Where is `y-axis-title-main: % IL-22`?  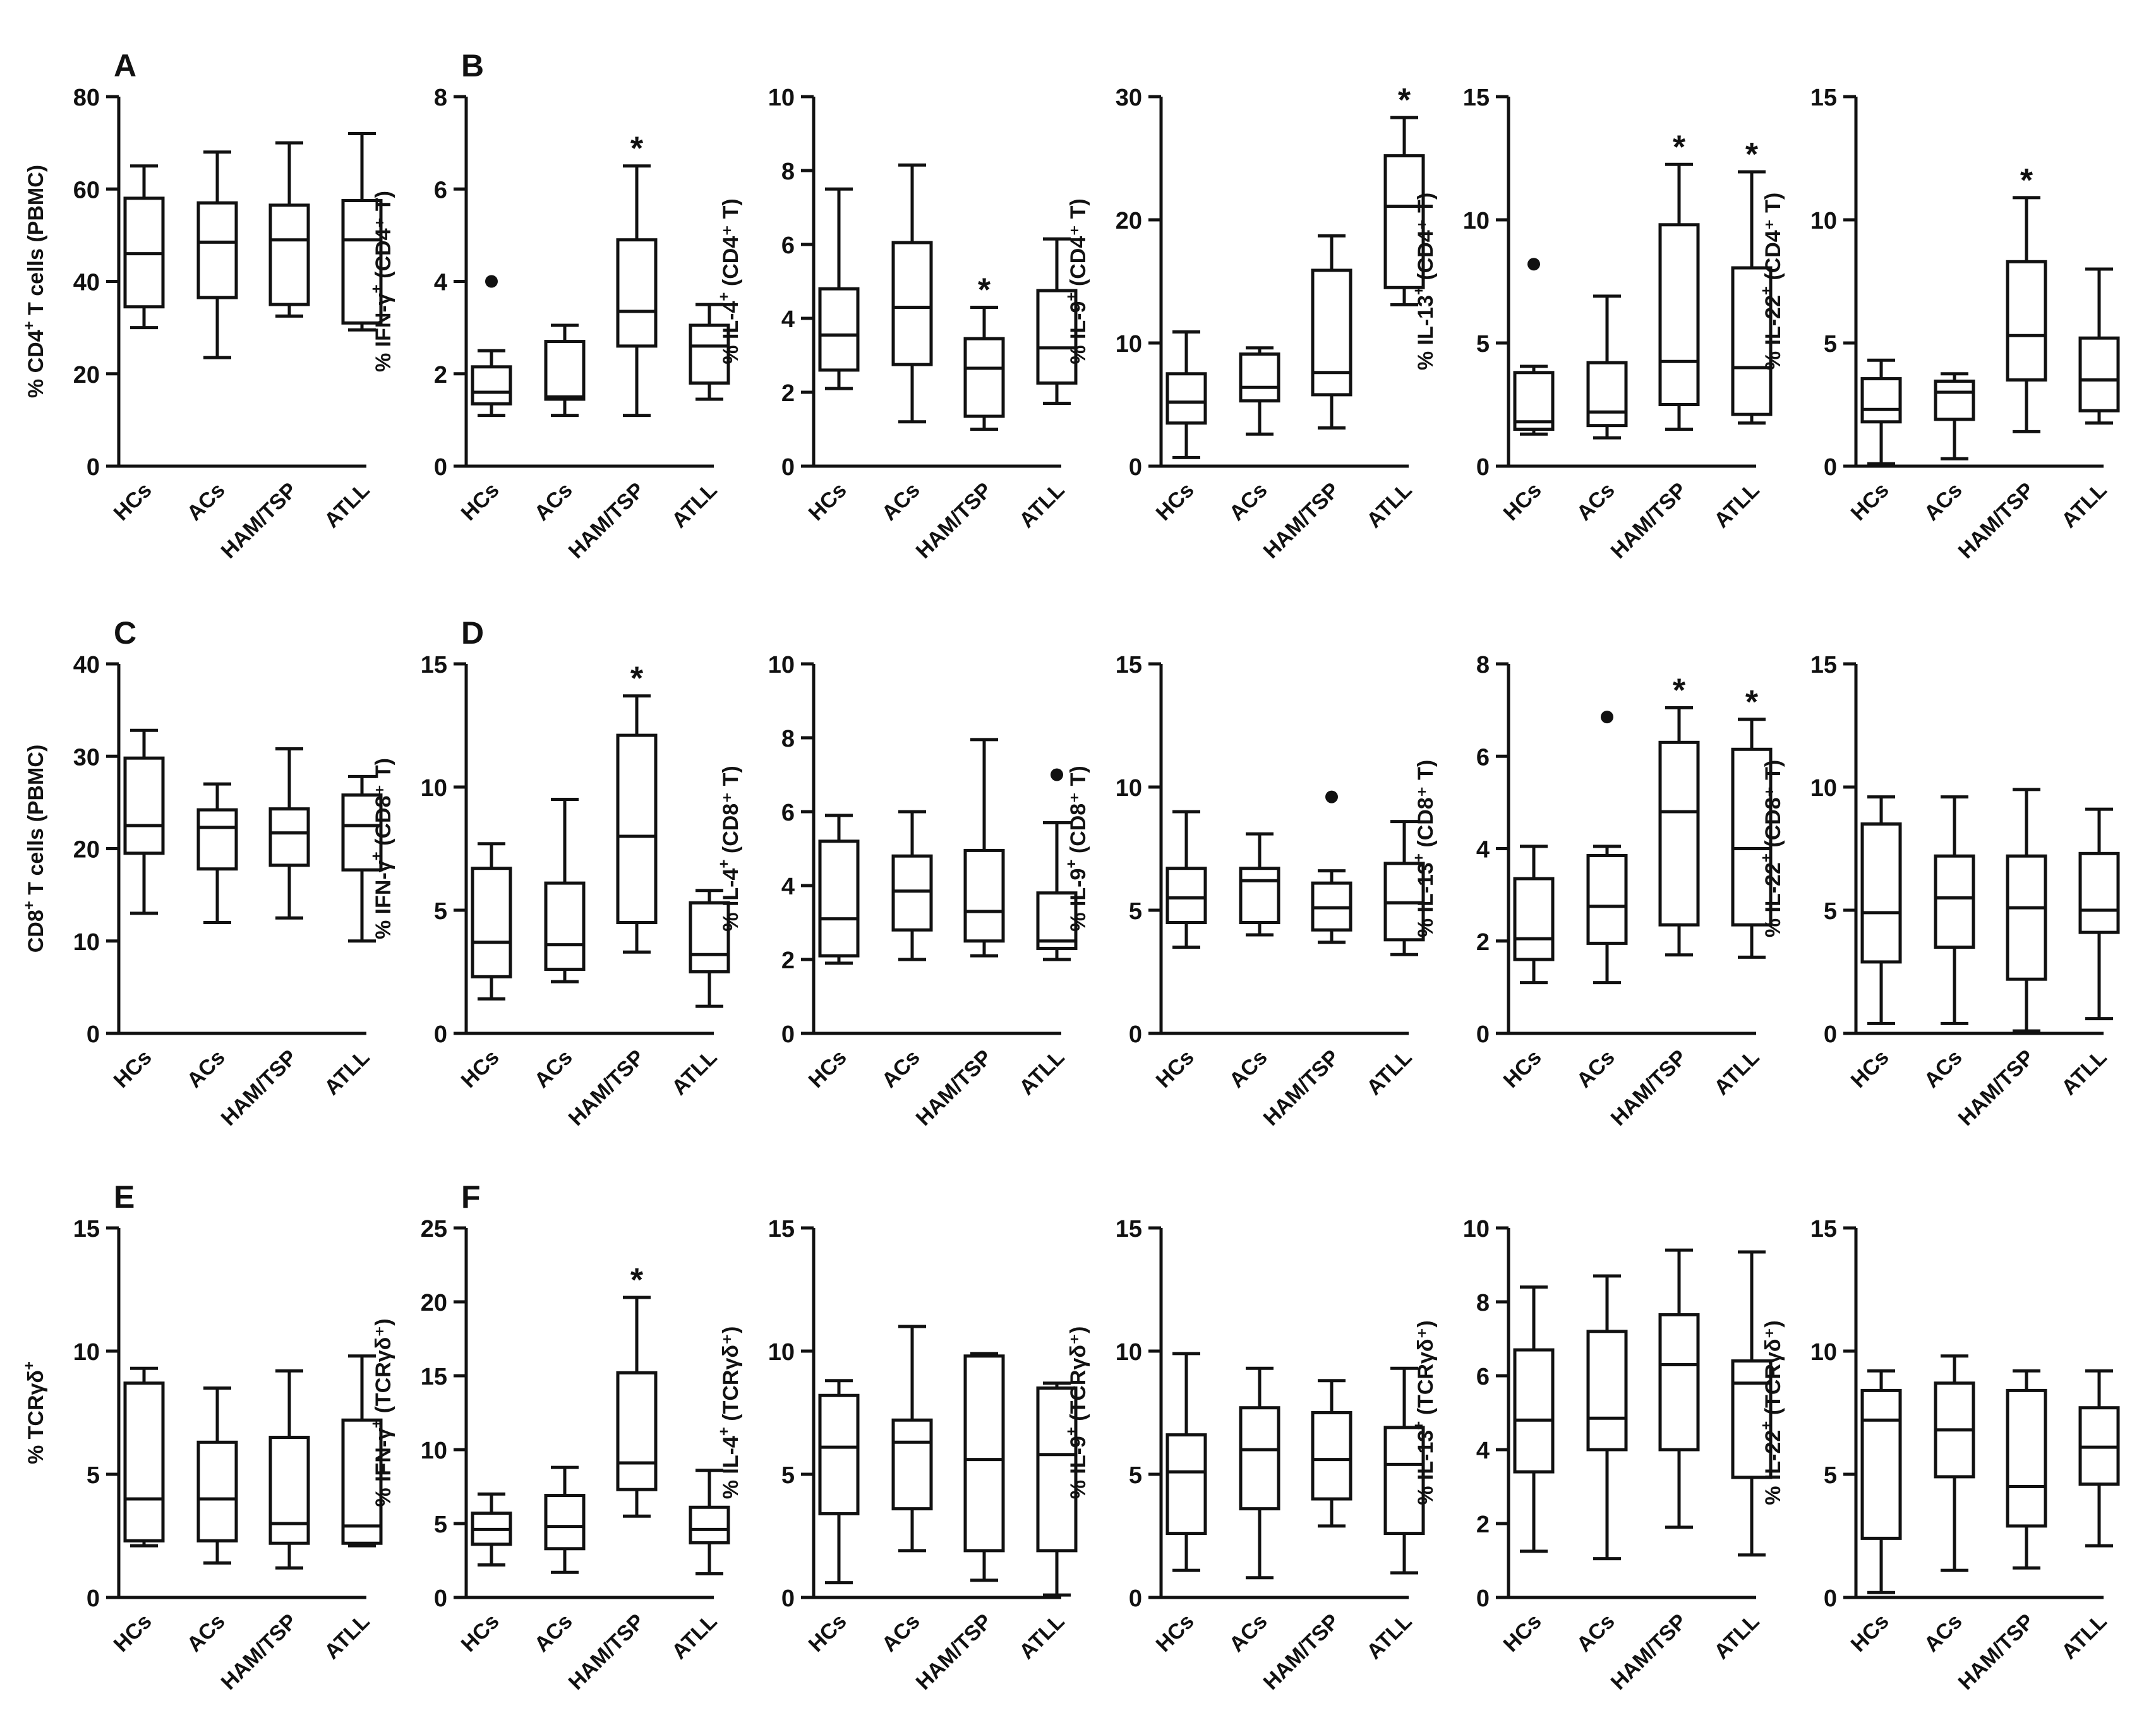 y-axis-title-main: % IL-22 is located at coordinates (1773, 1468).